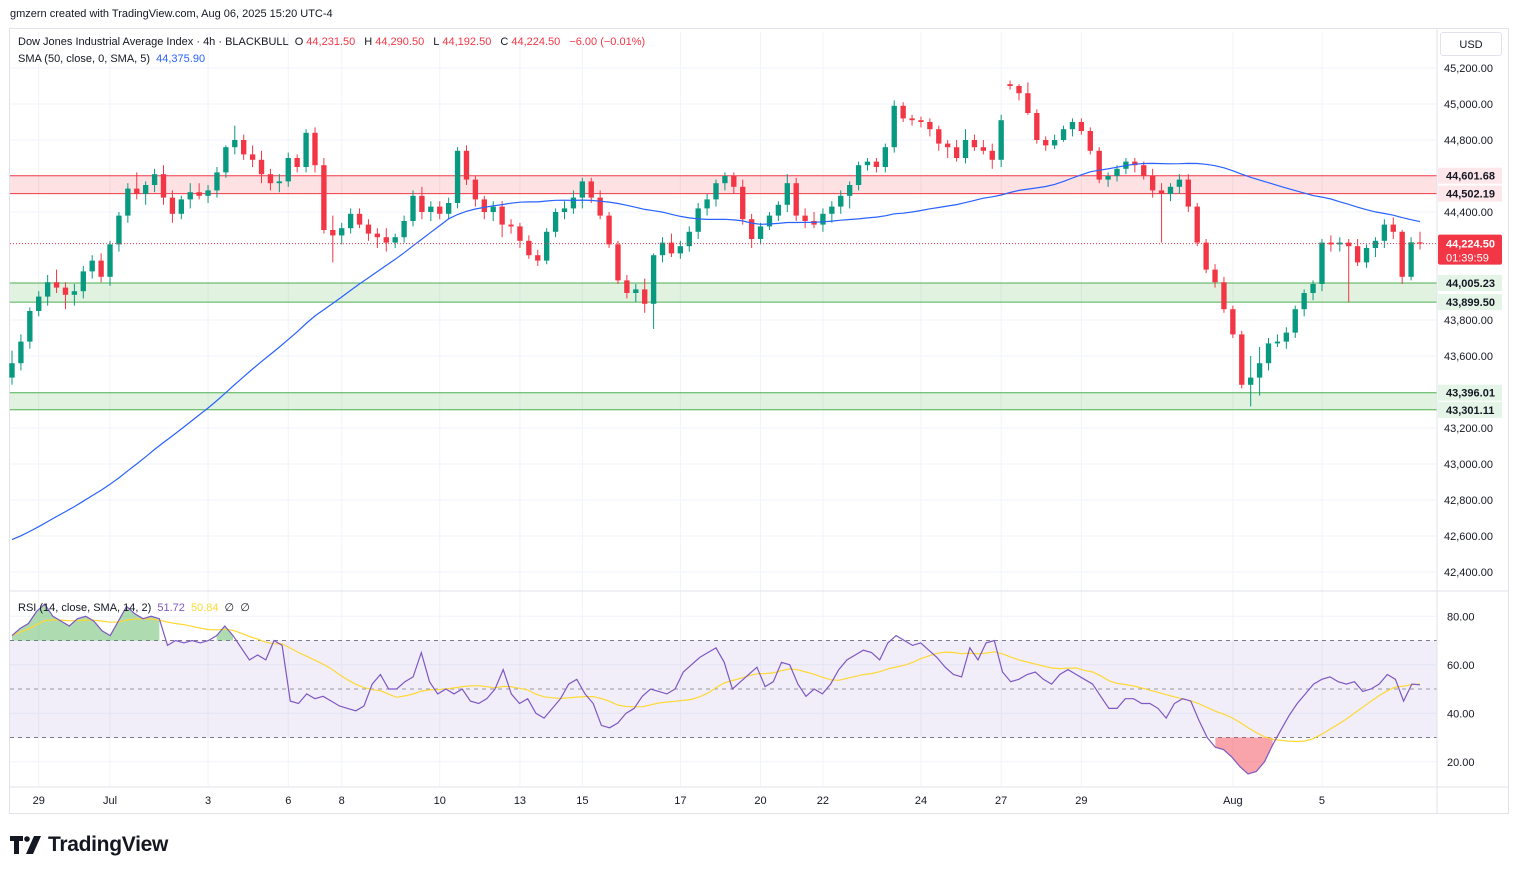 The height and width of the screenshot is (875, 1519). Describe the element at coordinates (1461, 714) in the screenshot. I see `rsi-tick-label: 40.00` at that location.